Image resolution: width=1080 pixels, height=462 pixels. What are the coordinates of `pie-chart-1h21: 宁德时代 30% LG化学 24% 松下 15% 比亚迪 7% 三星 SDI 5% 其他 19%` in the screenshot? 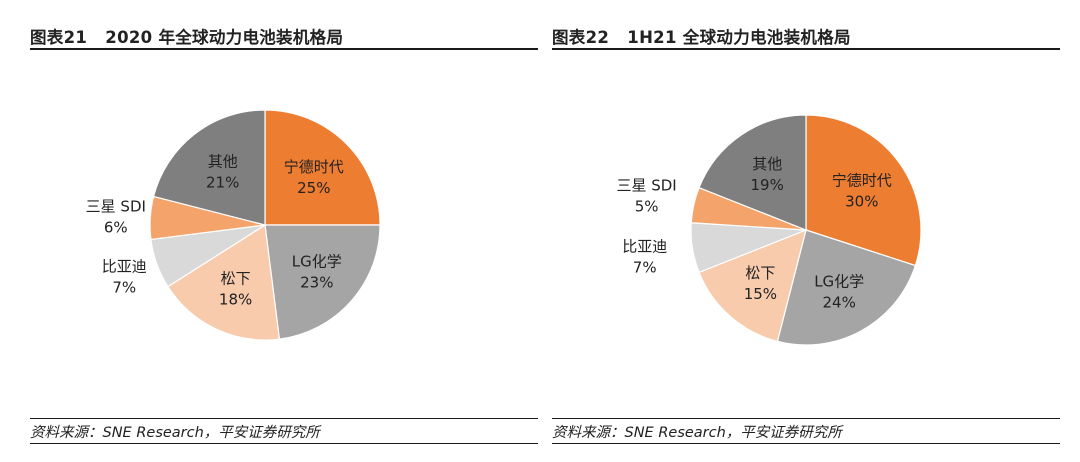 It's located at (769, 230).